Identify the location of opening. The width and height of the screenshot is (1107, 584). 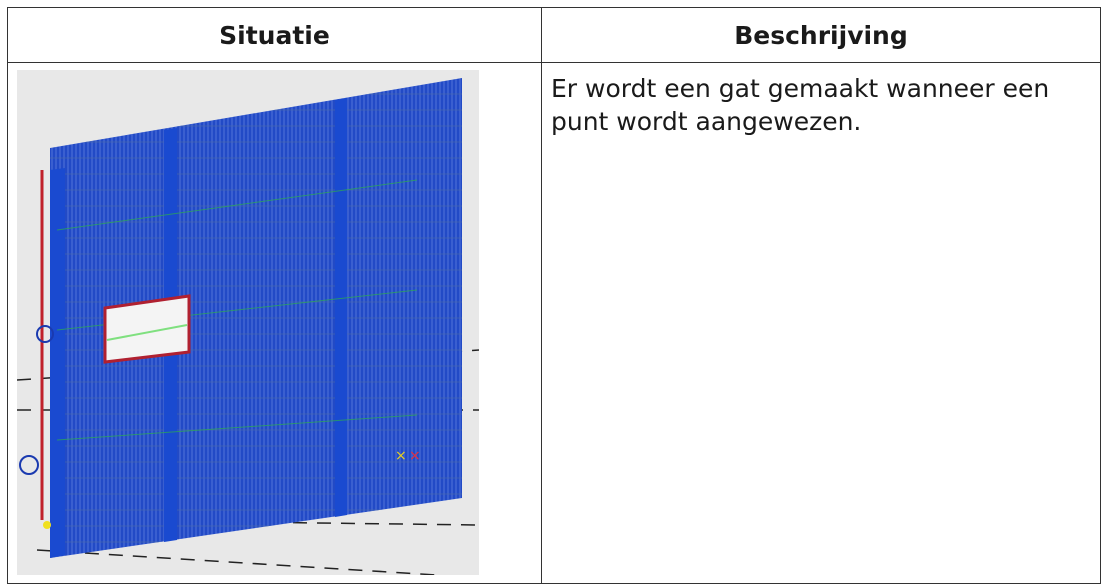
(147, 329).